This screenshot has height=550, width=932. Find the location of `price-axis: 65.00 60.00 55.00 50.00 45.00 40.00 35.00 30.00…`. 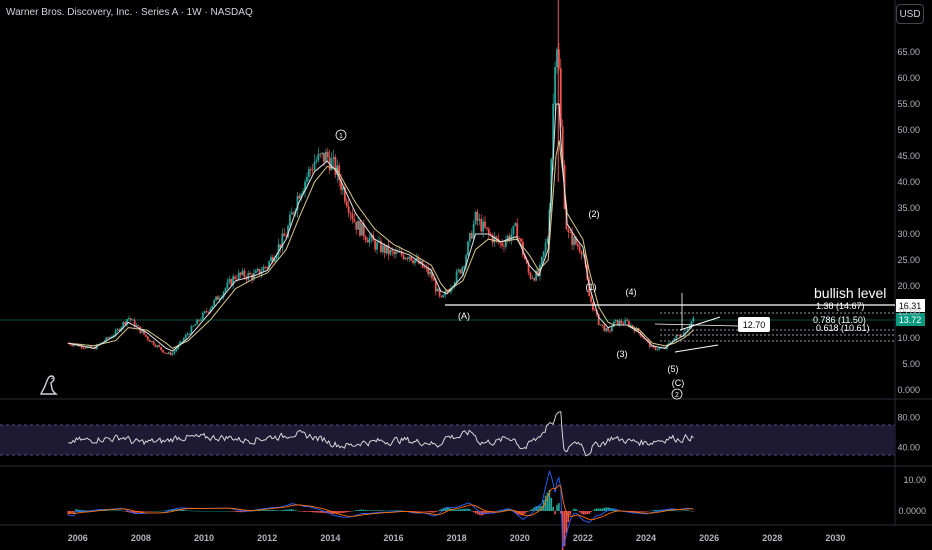

price-axis: 65.00 60.00 55.00 50.00 45.00 40.00 35.00 30.00… is located at coordinates (911, 281).